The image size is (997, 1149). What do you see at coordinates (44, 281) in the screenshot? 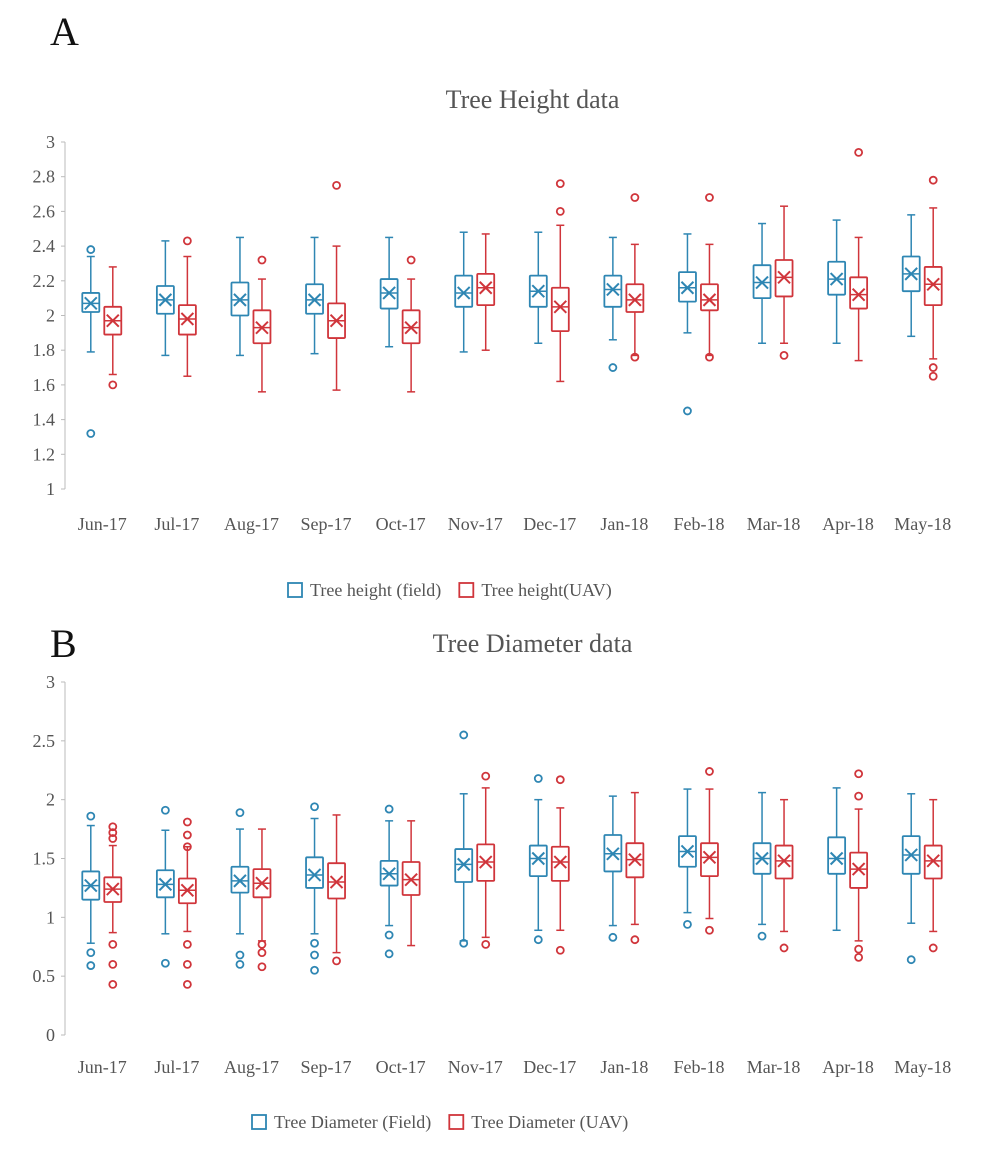
I see `y-tick-label: 2.2` at bounding box center [44, 281].